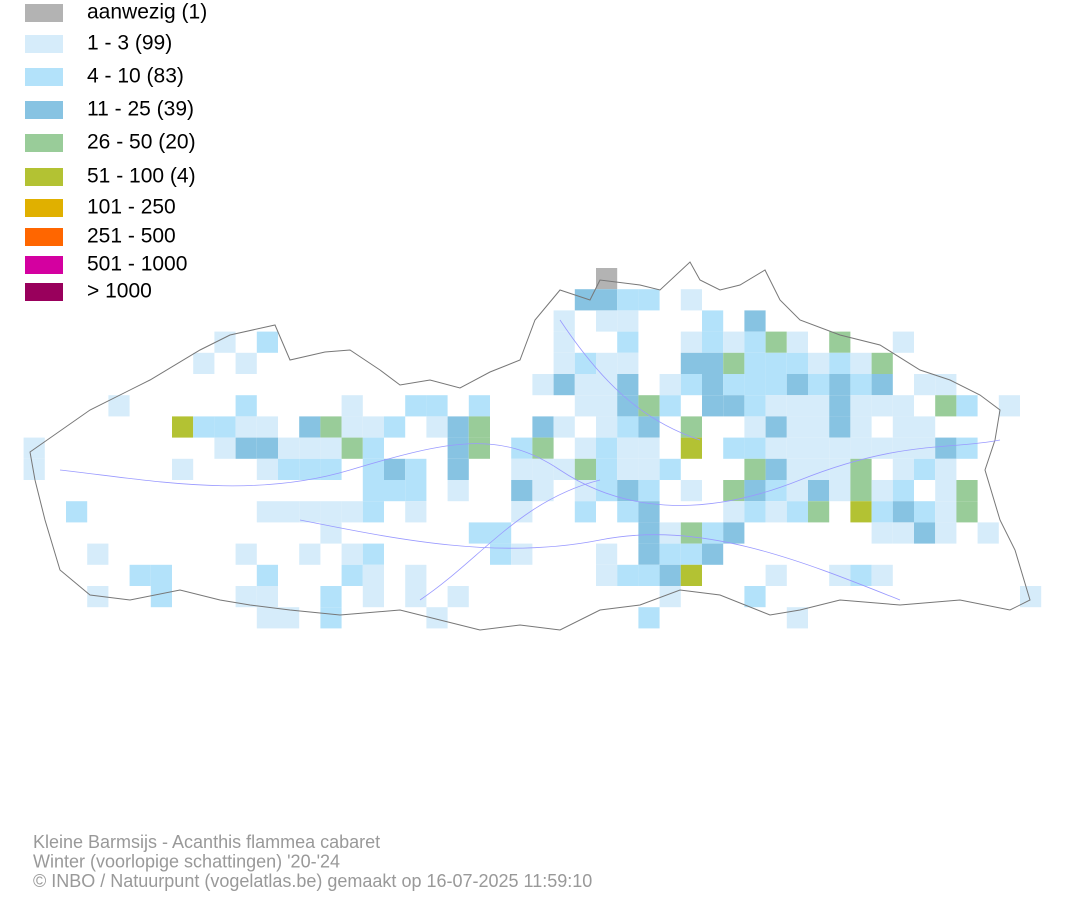 The height and width of the screenshot is (900, 1074). Describe the element at coordinates (131, 207) in the screenshot. I see `legend-label: 101 - 250` at that location.